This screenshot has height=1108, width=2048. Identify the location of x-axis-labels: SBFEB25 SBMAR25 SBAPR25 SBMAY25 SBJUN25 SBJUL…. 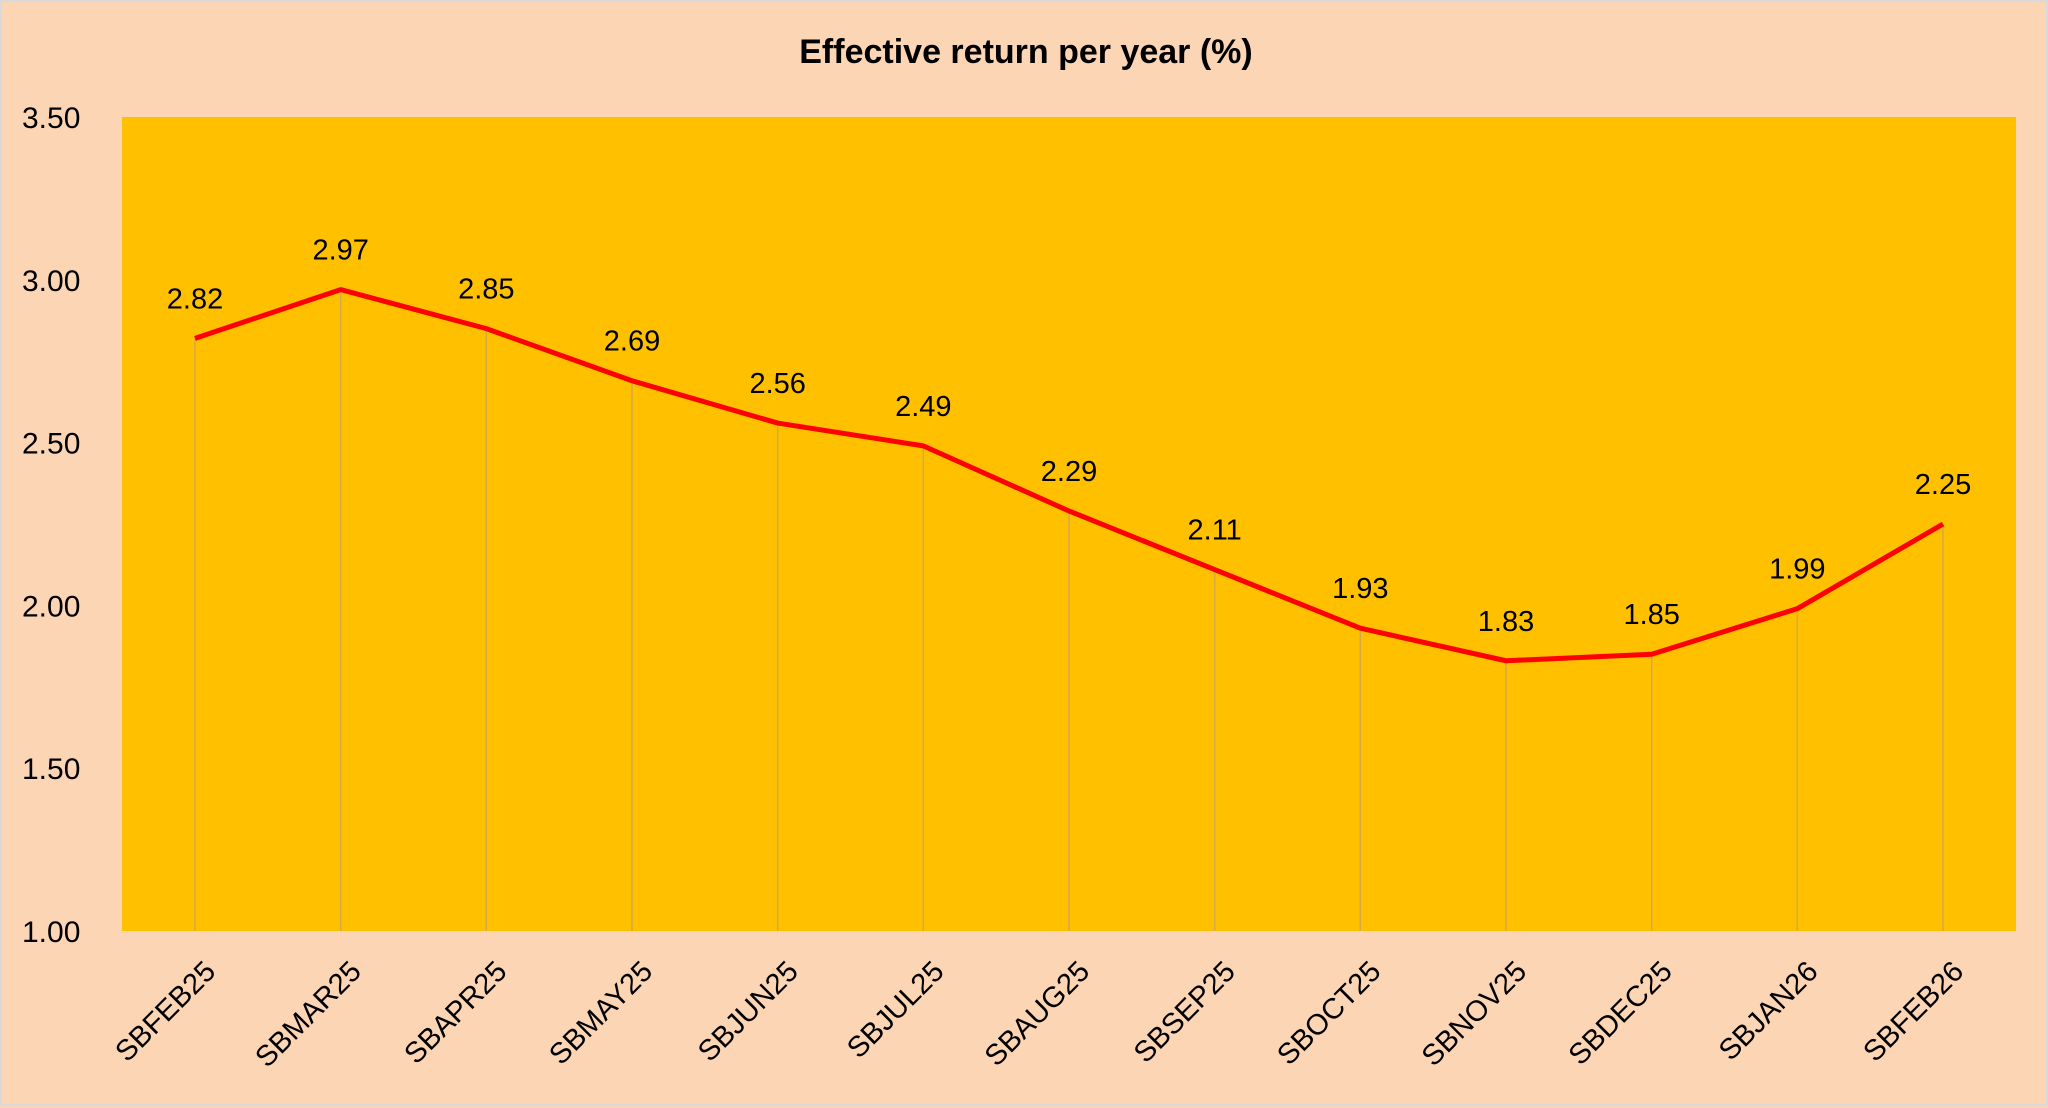
(1039, 1014).